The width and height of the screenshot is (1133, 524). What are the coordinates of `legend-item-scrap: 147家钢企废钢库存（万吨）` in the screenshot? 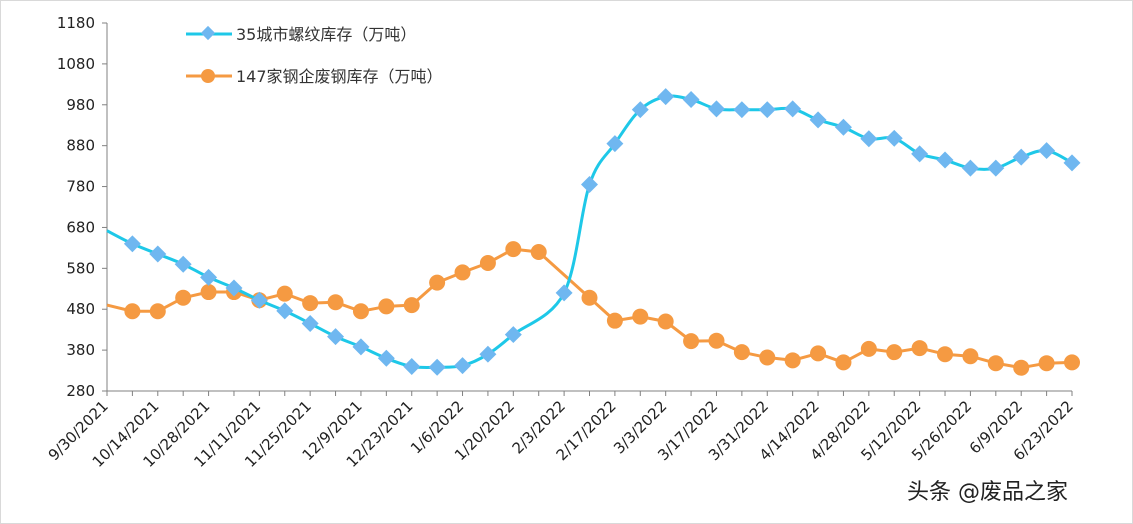 It's located at (314, 76).